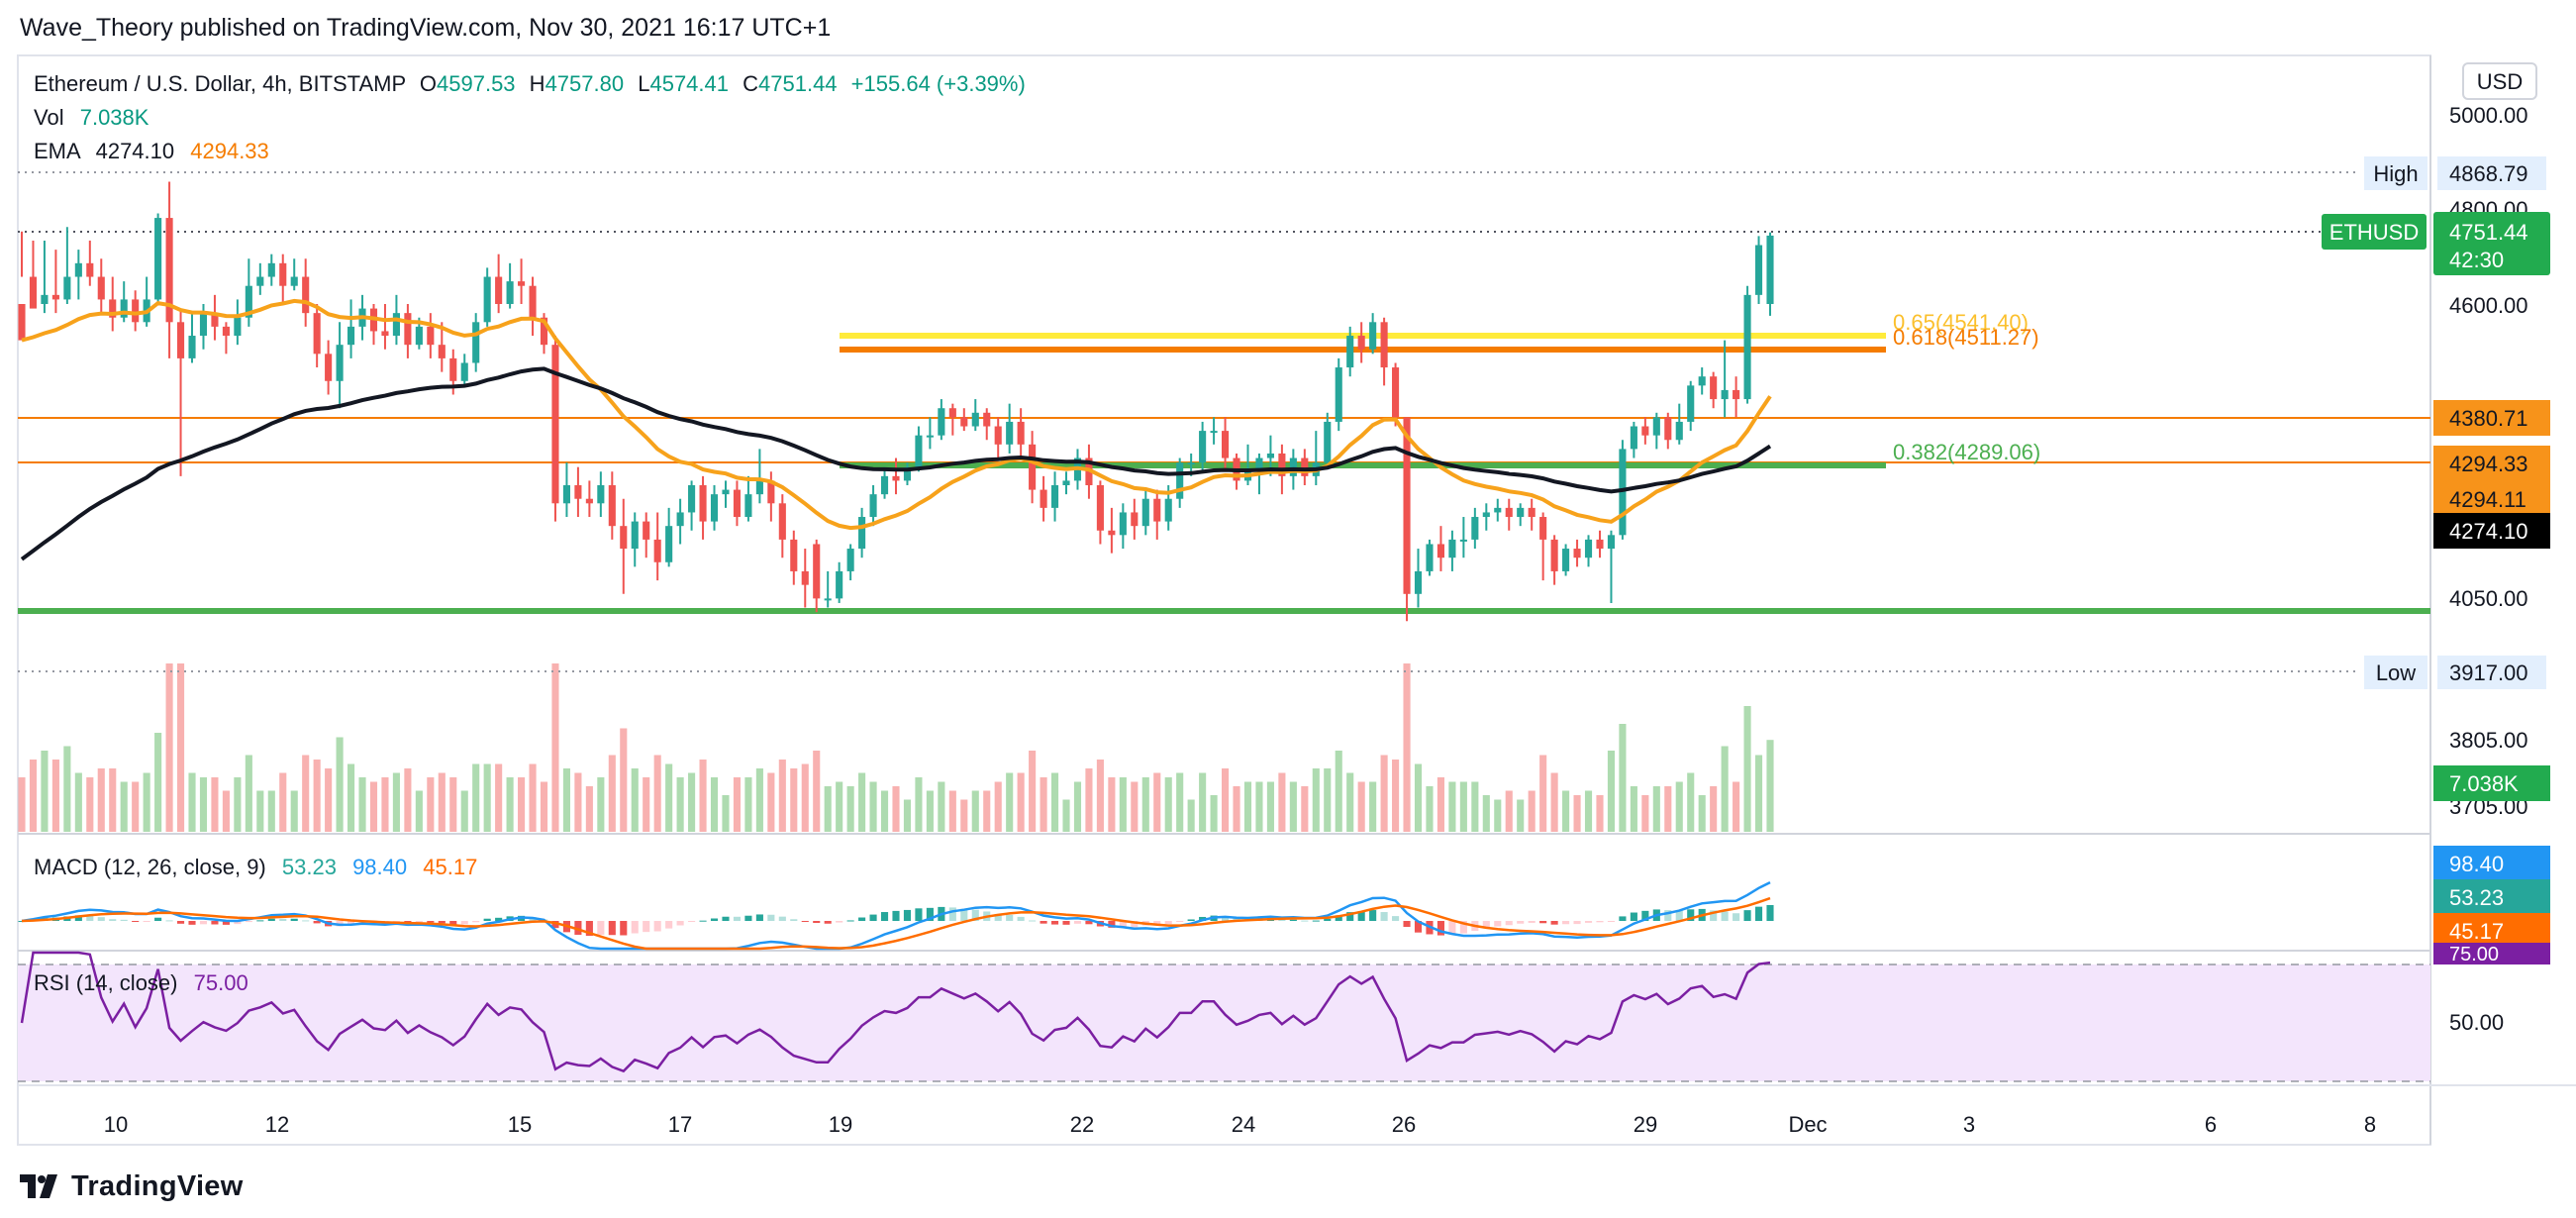  What do you see at coordinates (429, 83) in the screenshot?
I see `legend-open-key: O` at bounding box center [429, 83].